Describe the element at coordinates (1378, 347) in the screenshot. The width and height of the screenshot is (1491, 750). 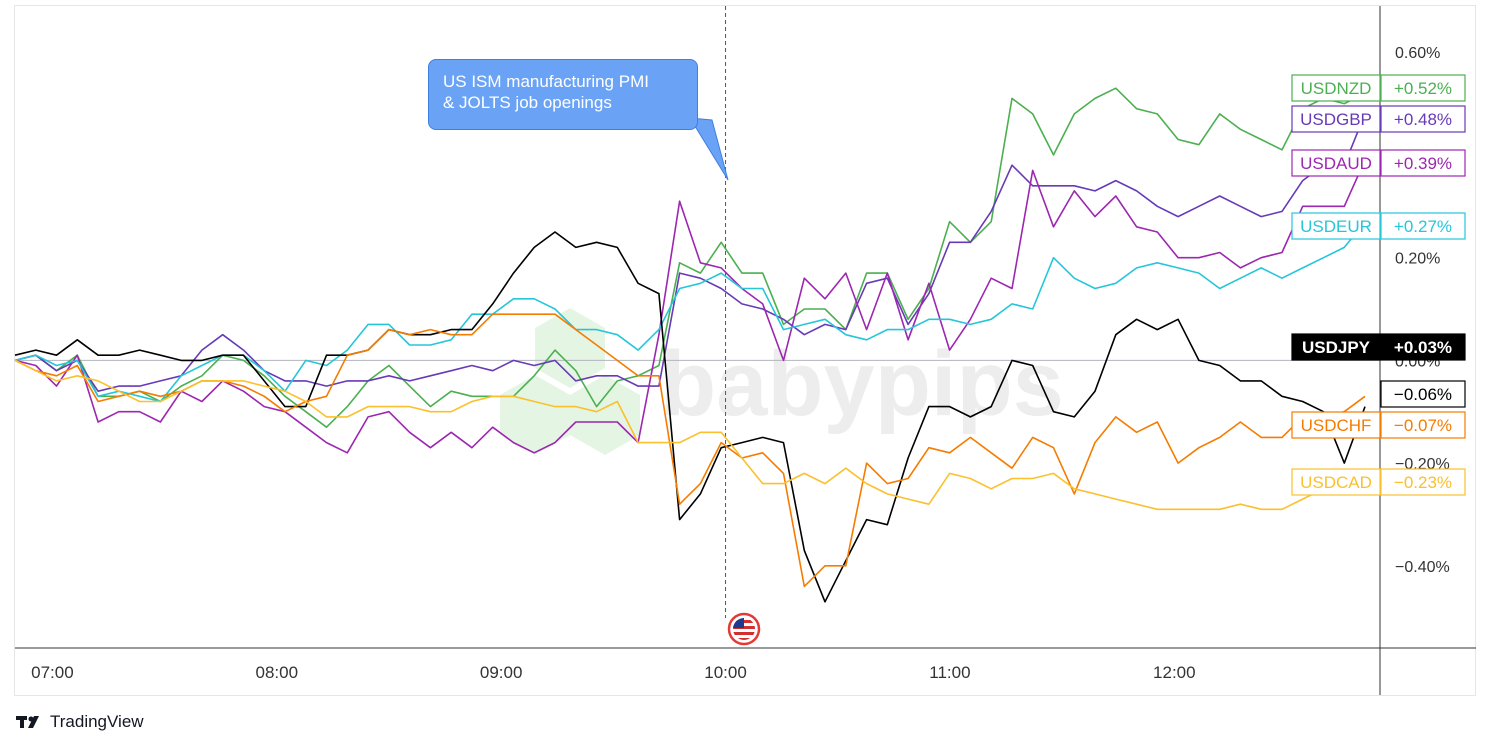
I see `badge-usdjpy: USDJPY +0.03%` at that location.